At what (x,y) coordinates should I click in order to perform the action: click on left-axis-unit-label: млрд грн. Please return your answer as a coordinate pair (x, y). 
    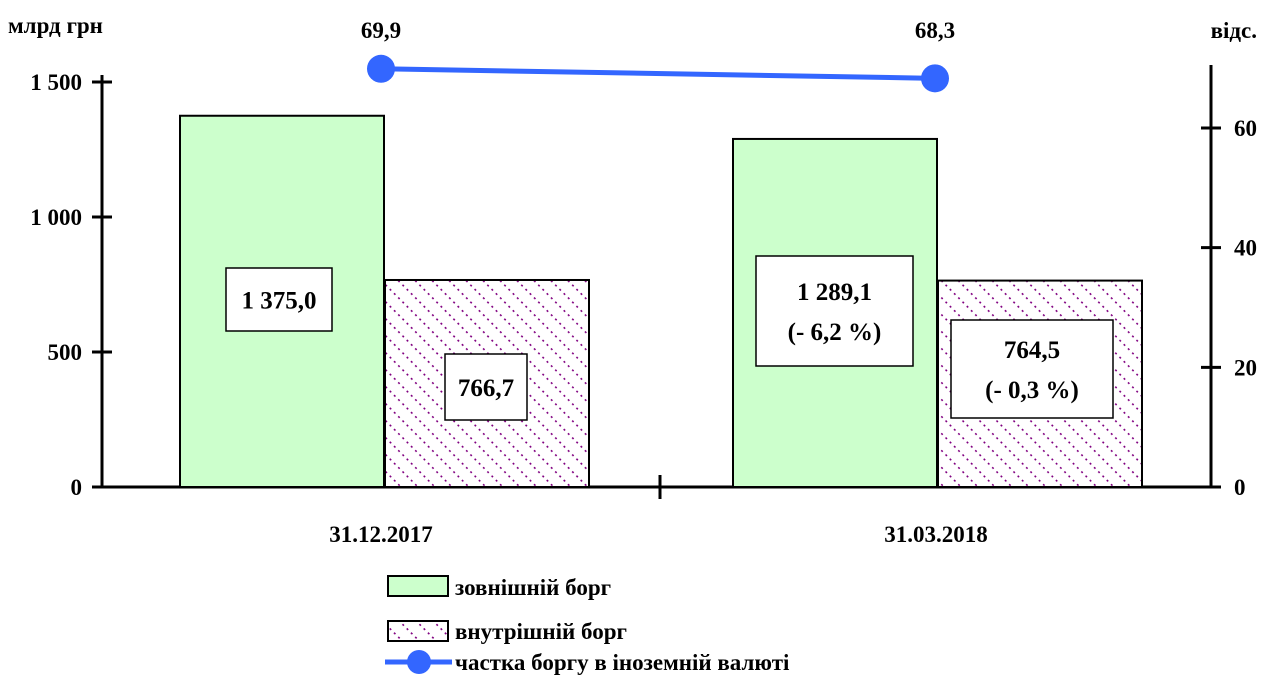
    Looking at the image, I should click on (55, 25).